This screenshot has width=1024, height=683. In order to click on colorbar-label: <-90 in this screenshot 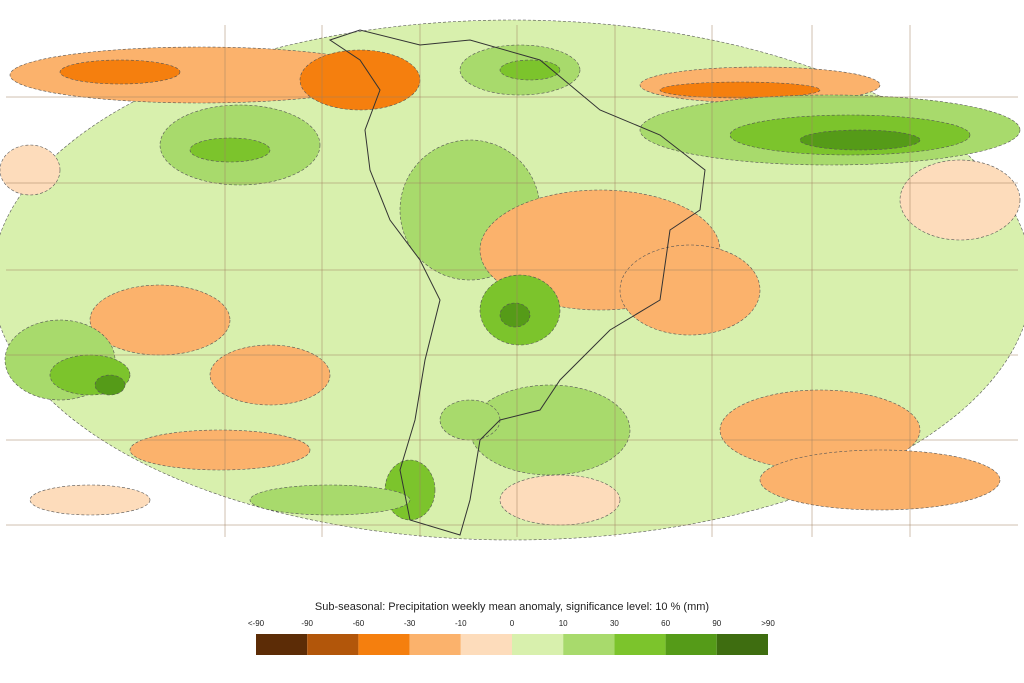, I will do `click(256, 623)`.